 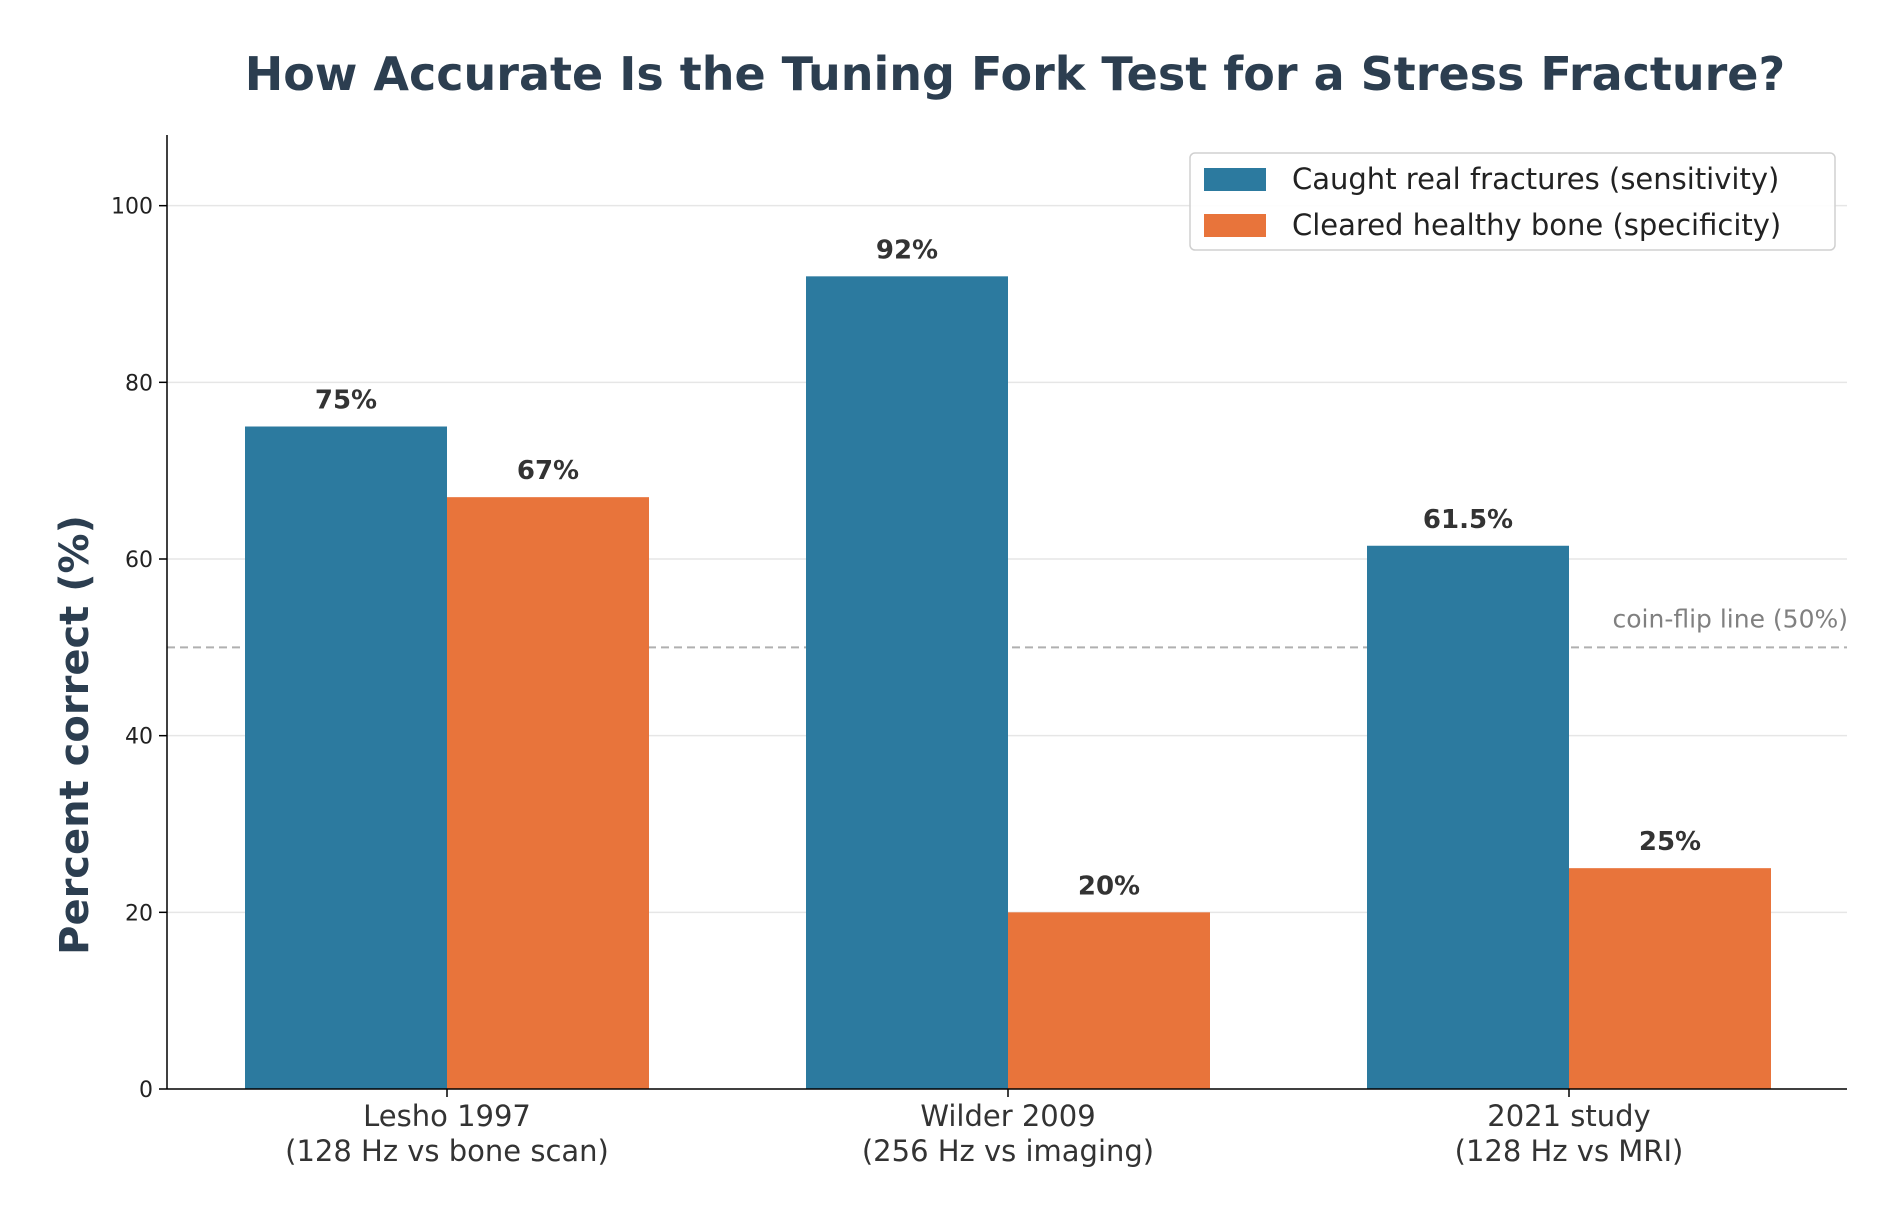 What do you see at coordinates (447, 1116) in the screenshot?
I see `x-tick-label: Lesho 1997` at bounding box center [447, 1116].